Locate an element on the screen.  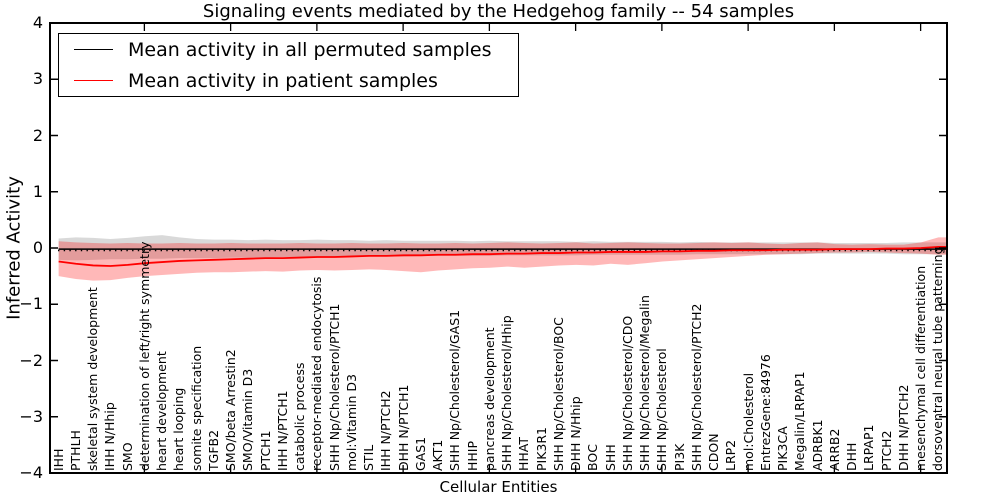
x-tick-label: DHH N/PTCH2 is located at coordinates (903, 427).